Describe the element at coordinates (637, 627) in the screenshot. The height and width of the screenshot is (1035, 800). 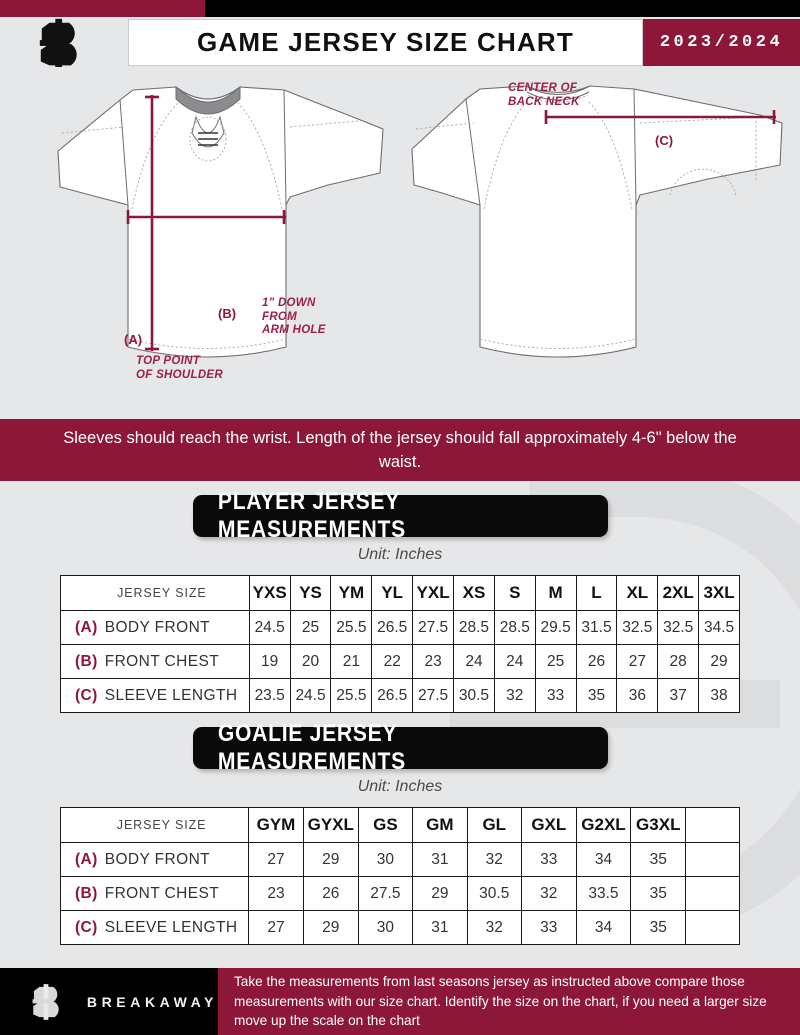
I see `measurement-cell: 32.5` at that location.